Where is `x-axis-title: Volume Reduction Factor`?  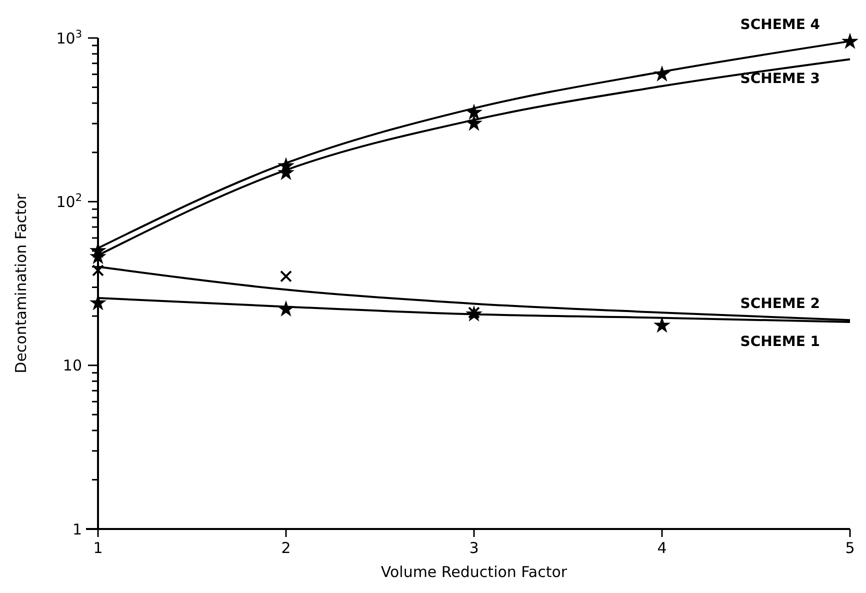 x-axis-title: Volume Reduction Factor is located at coordinates (474, 572).